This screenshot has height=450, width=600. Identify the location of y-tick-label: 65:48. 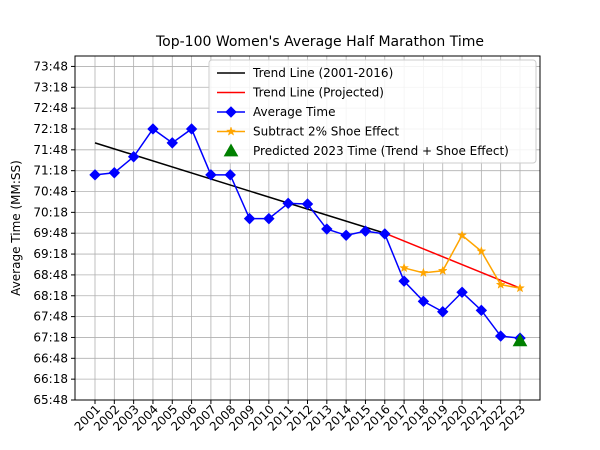
(50, 400).